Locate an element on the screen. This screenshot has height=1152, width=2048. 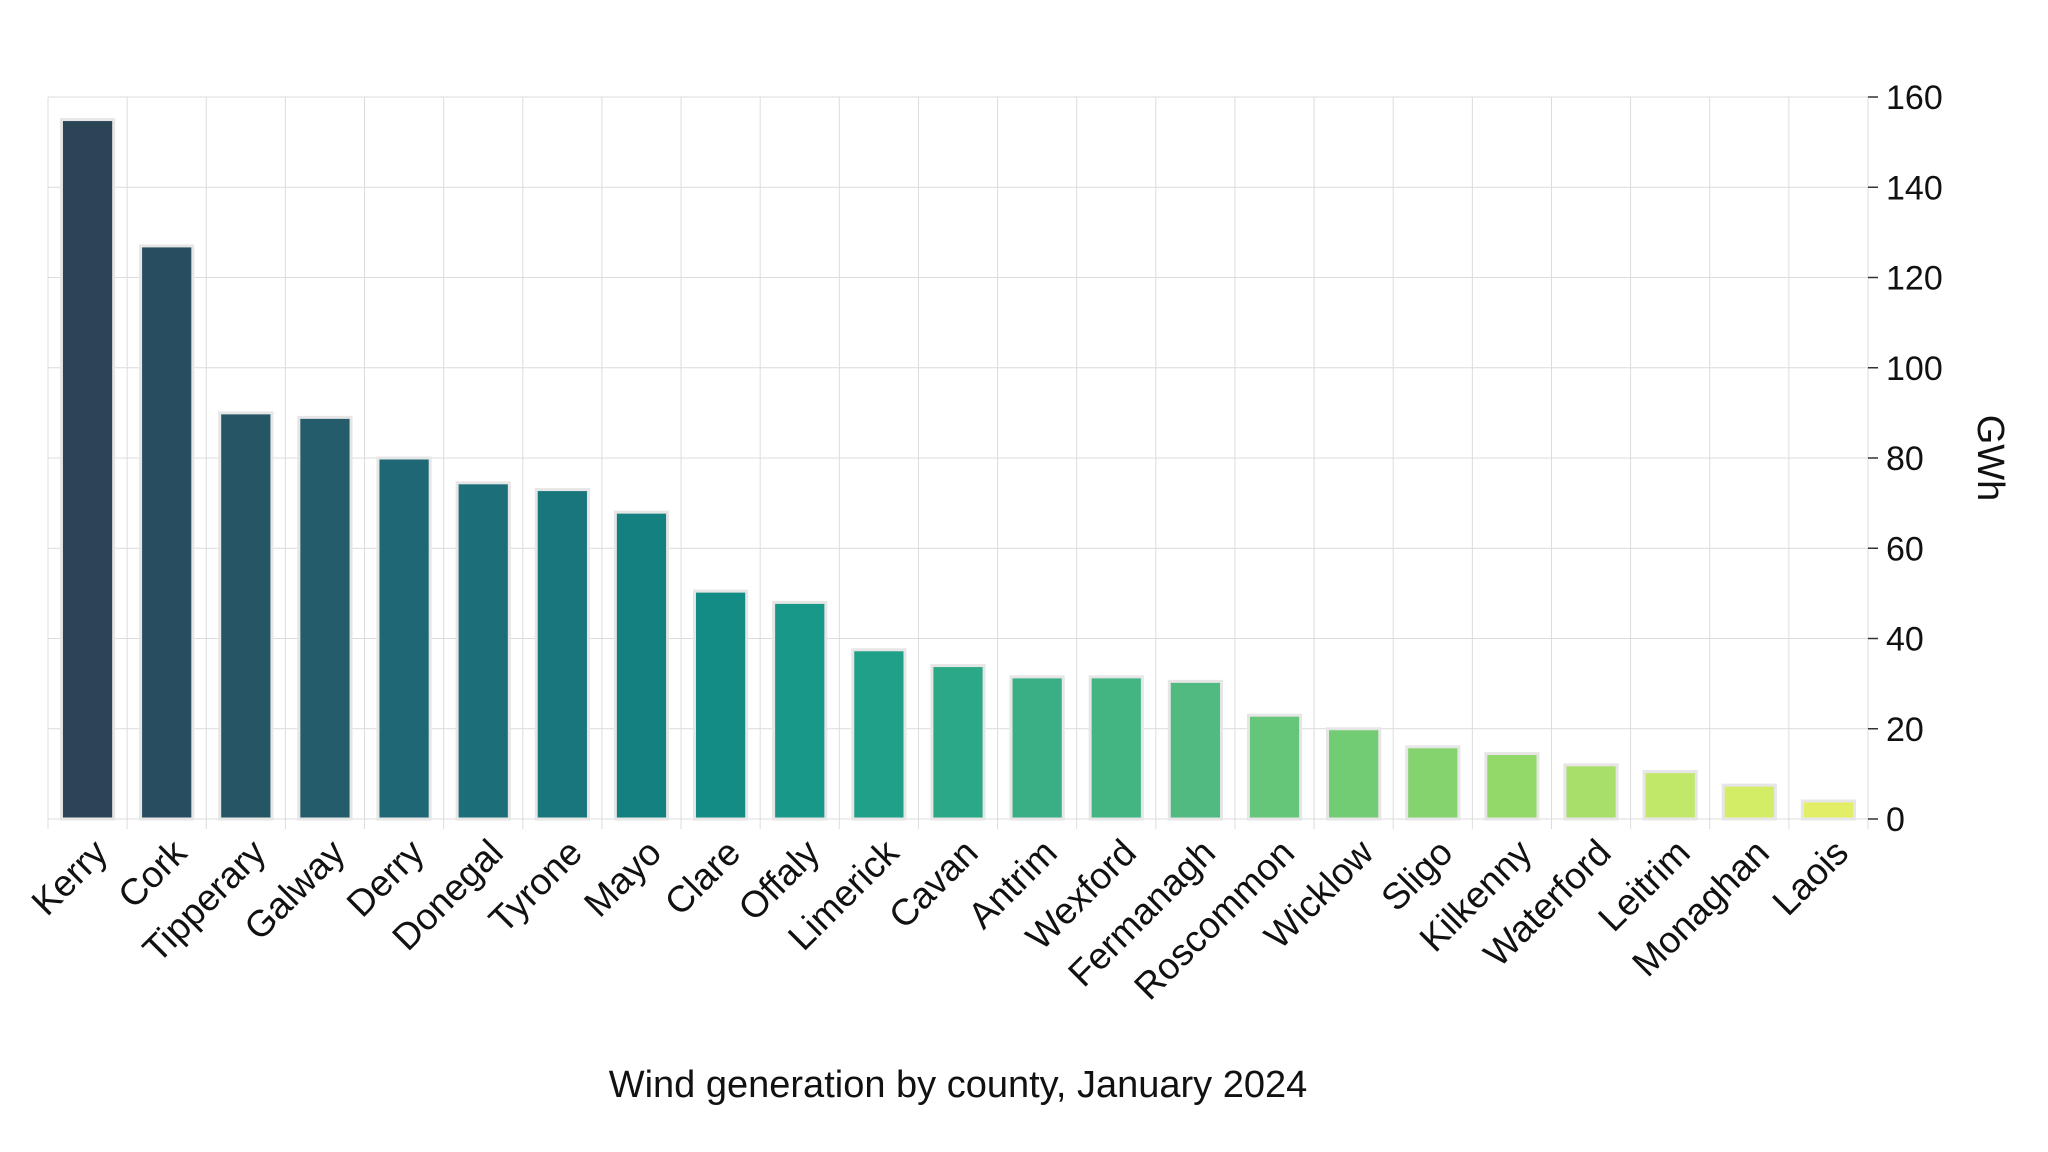
bar-cavan is located at coordinates (958, 742).